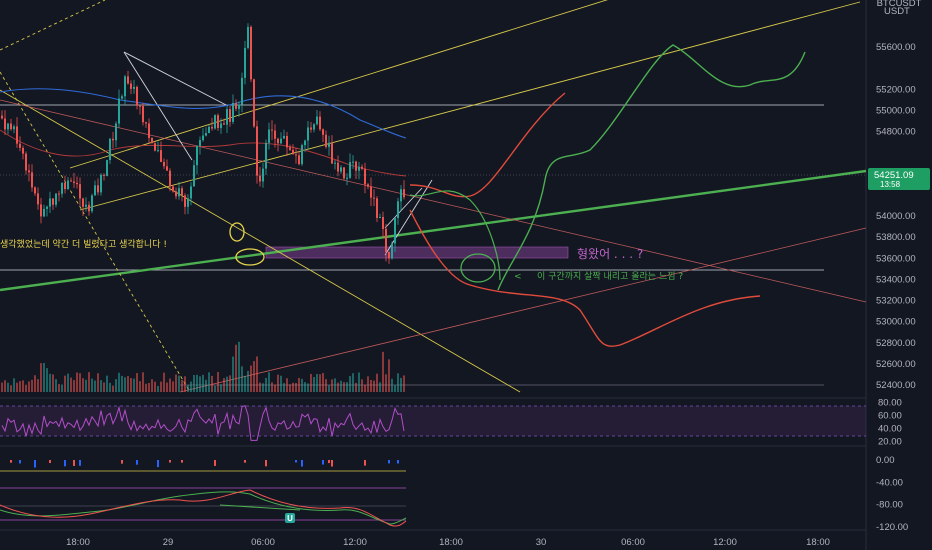  Describe the element at coordinates (203, 113) in the screenshot. I see `blue-moving-average` at that location.